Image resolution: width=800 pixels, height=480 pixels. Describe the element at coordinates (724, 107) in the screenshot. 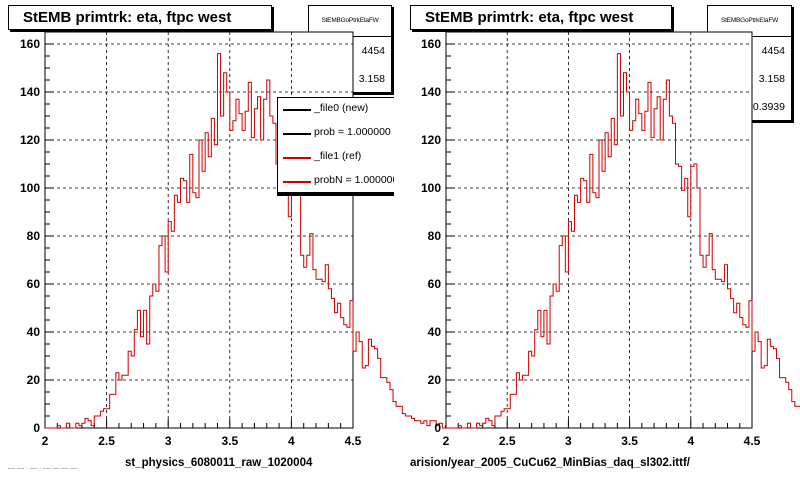

I see `stats-label: RMS` at that location.